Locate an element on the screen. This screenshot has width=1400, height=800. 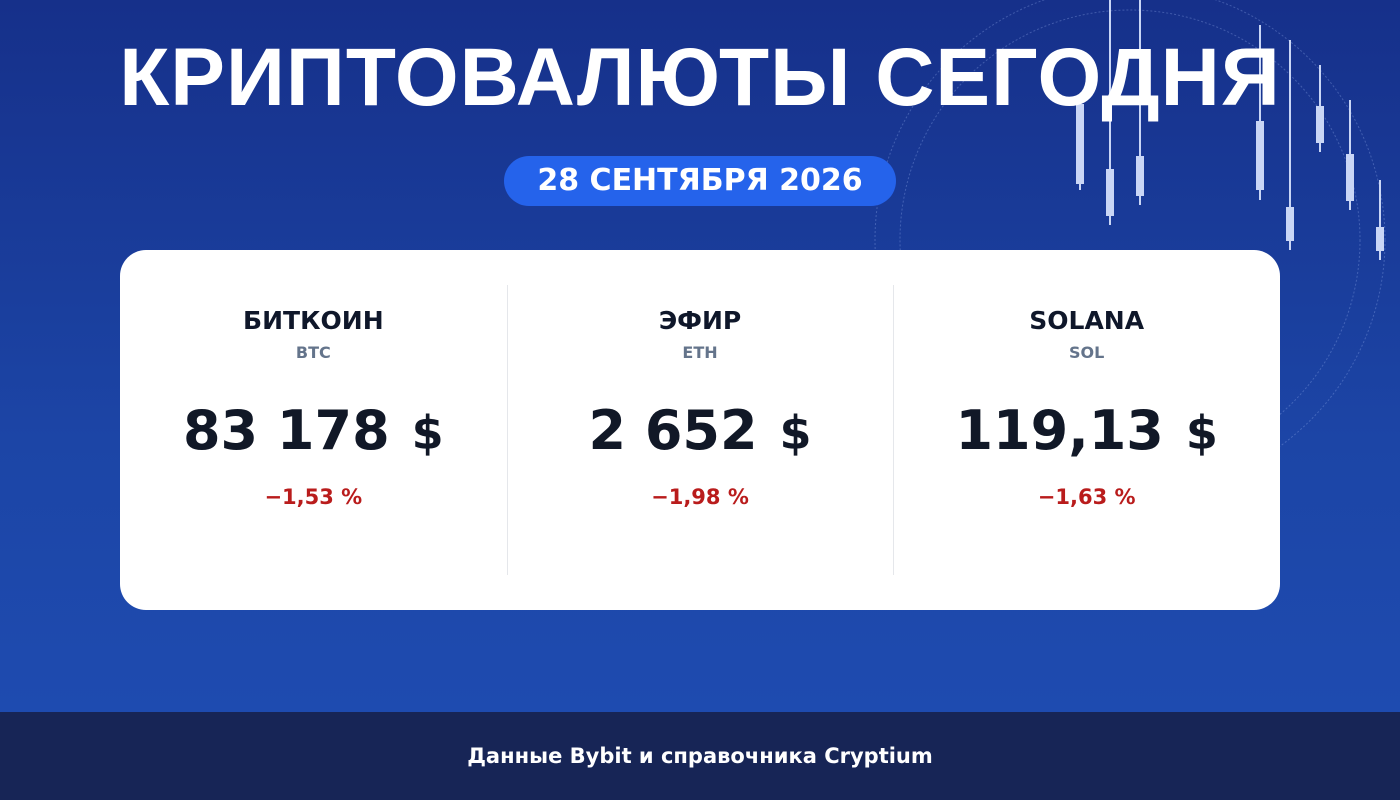
coin-column: БИТКОИН BTC 83 178 $ −1,53 % is located at coordinates (313, 430).